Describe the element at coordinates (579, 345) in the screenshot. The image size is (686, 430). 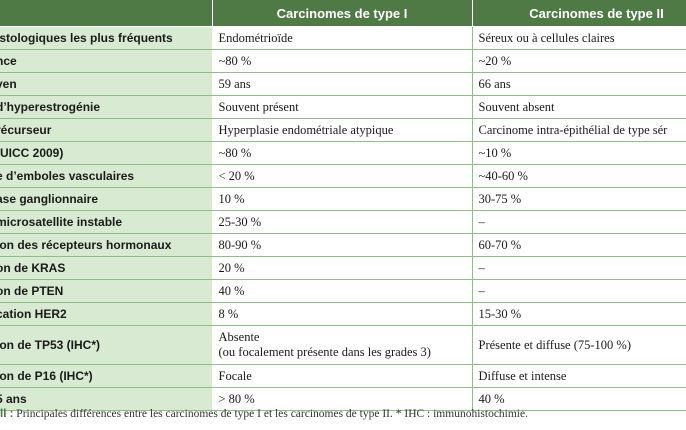
I see `type2-value: Présente et diffuse (75-100 %)` at that location.